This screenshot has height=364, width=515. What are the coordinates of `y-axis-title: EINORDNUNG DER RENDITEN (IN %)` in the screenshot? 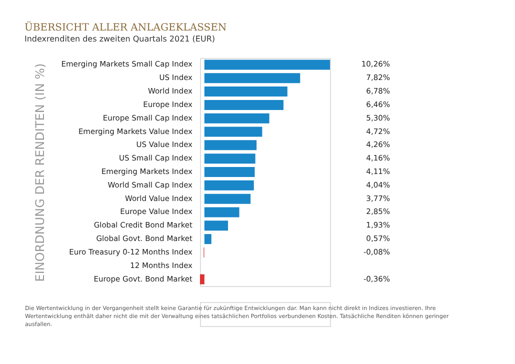 It's located at (40, 172).